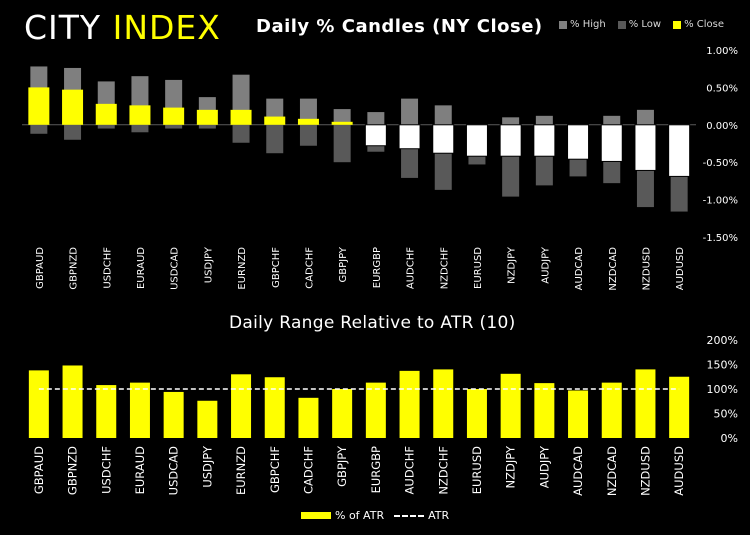 The image size is (750, 535). What do you see at coordinates (140, 128) in the screenshot?
I see `low-bar-euraud` at bounding box center [140, 128].